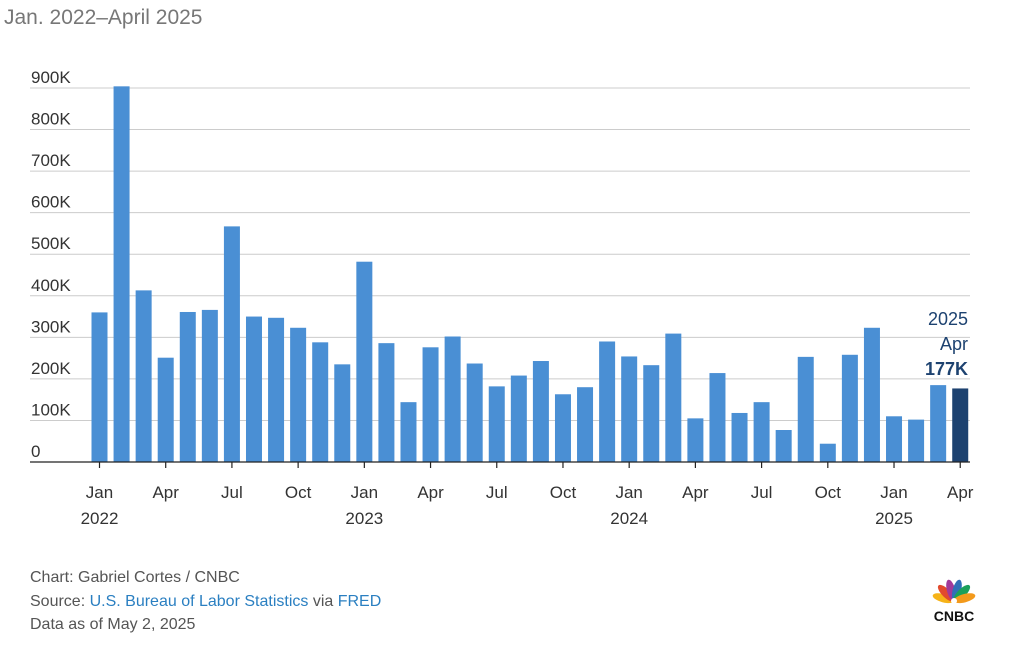  I want to click on bar-may-2023, so click(452, 399).